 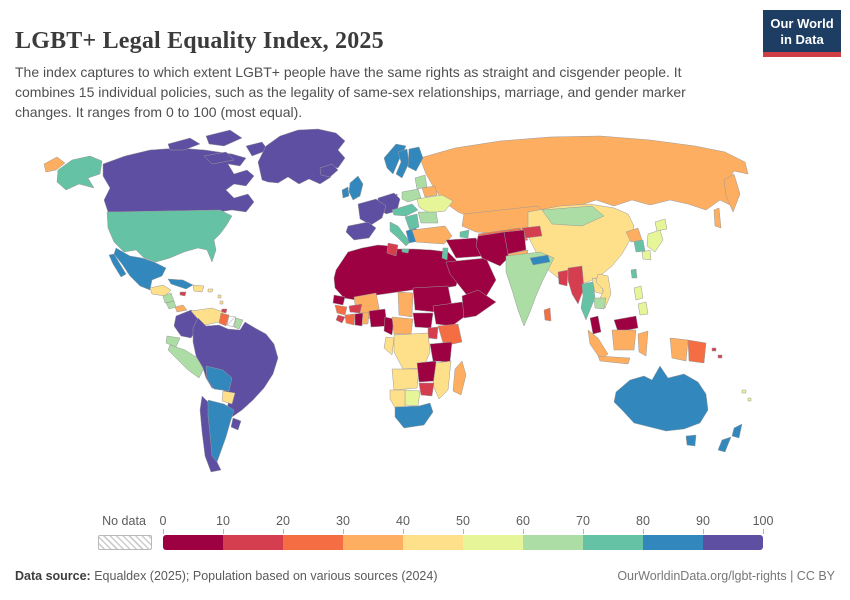 What do you see at coordinates (540, 260) in the screenshot?
I see `country-nepal` at bounding box center [540, 260].